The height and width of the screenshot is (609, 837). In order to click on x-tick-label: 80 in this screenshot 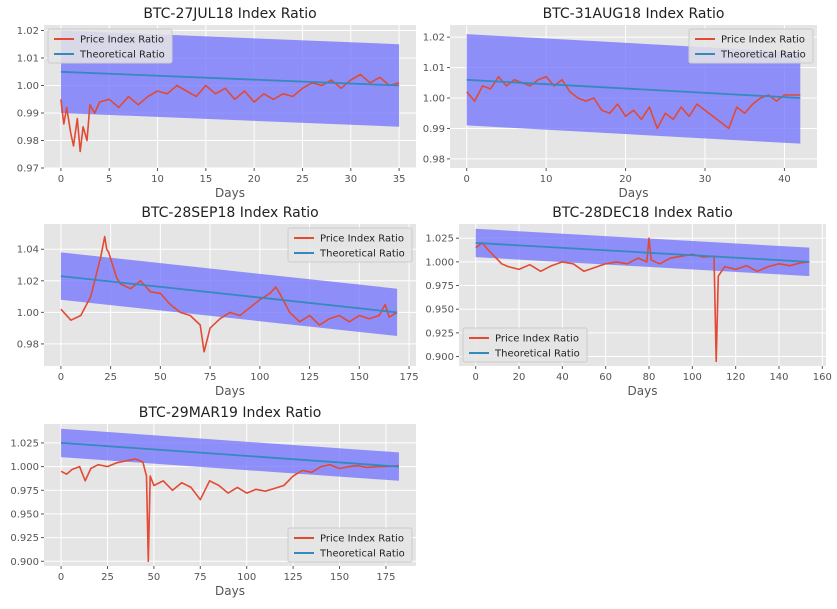, I will do `click(649, 377)`.